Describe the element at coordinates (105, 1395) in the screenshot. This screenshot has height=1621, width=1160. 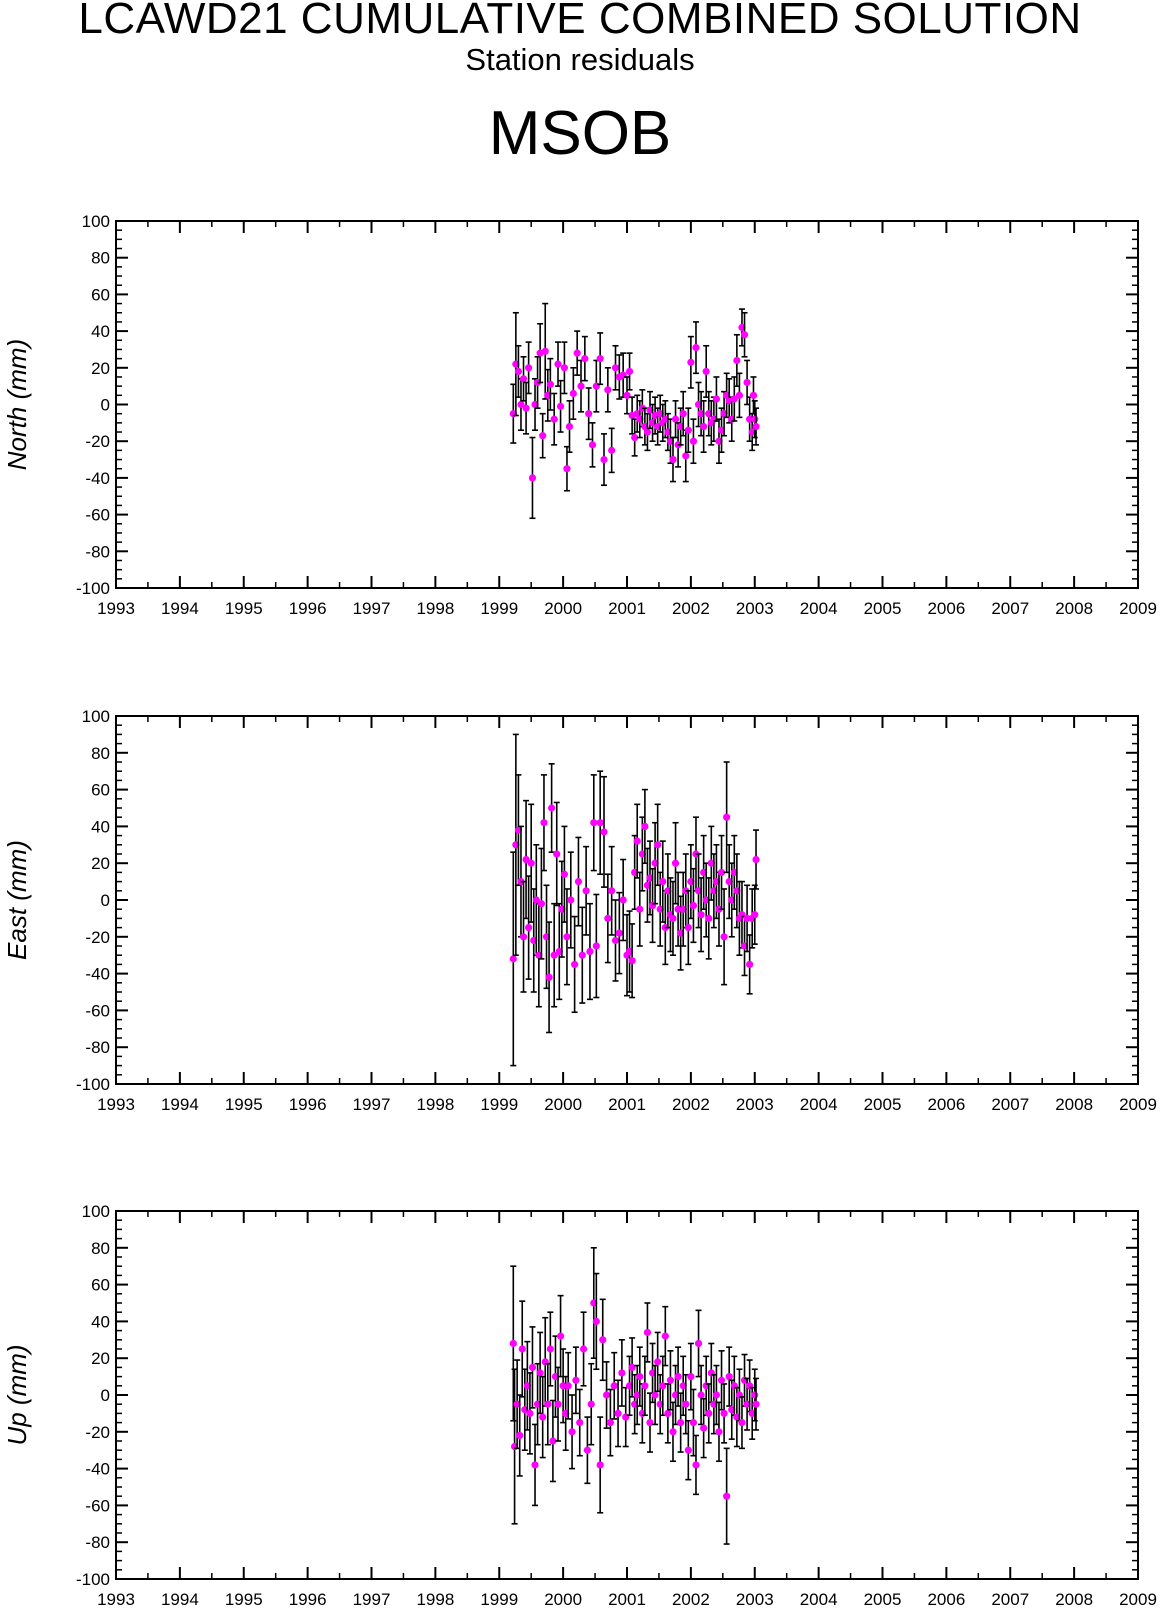
I see `y-tick-label: 0` at that location.